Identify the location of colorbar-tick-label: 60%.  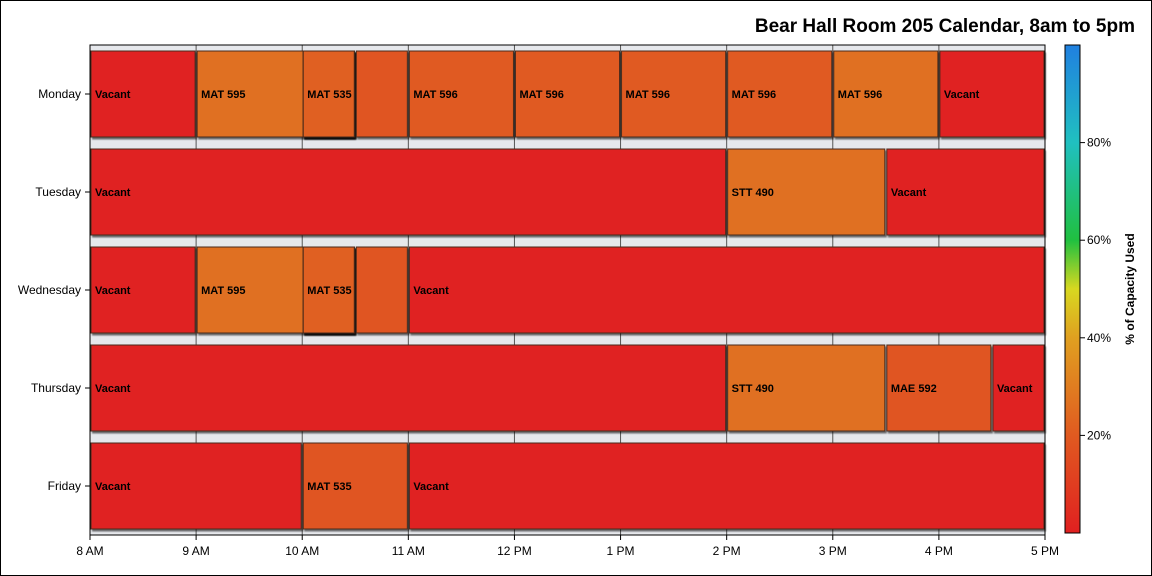
(1099, 240).